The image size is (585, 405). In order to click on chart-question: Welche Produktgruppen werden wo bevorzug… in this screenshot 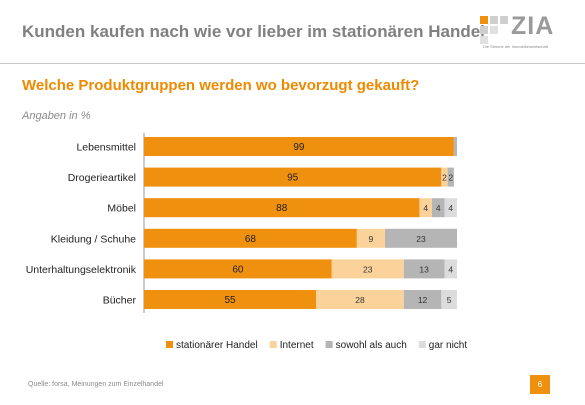, I will do `click(221, 85)`.